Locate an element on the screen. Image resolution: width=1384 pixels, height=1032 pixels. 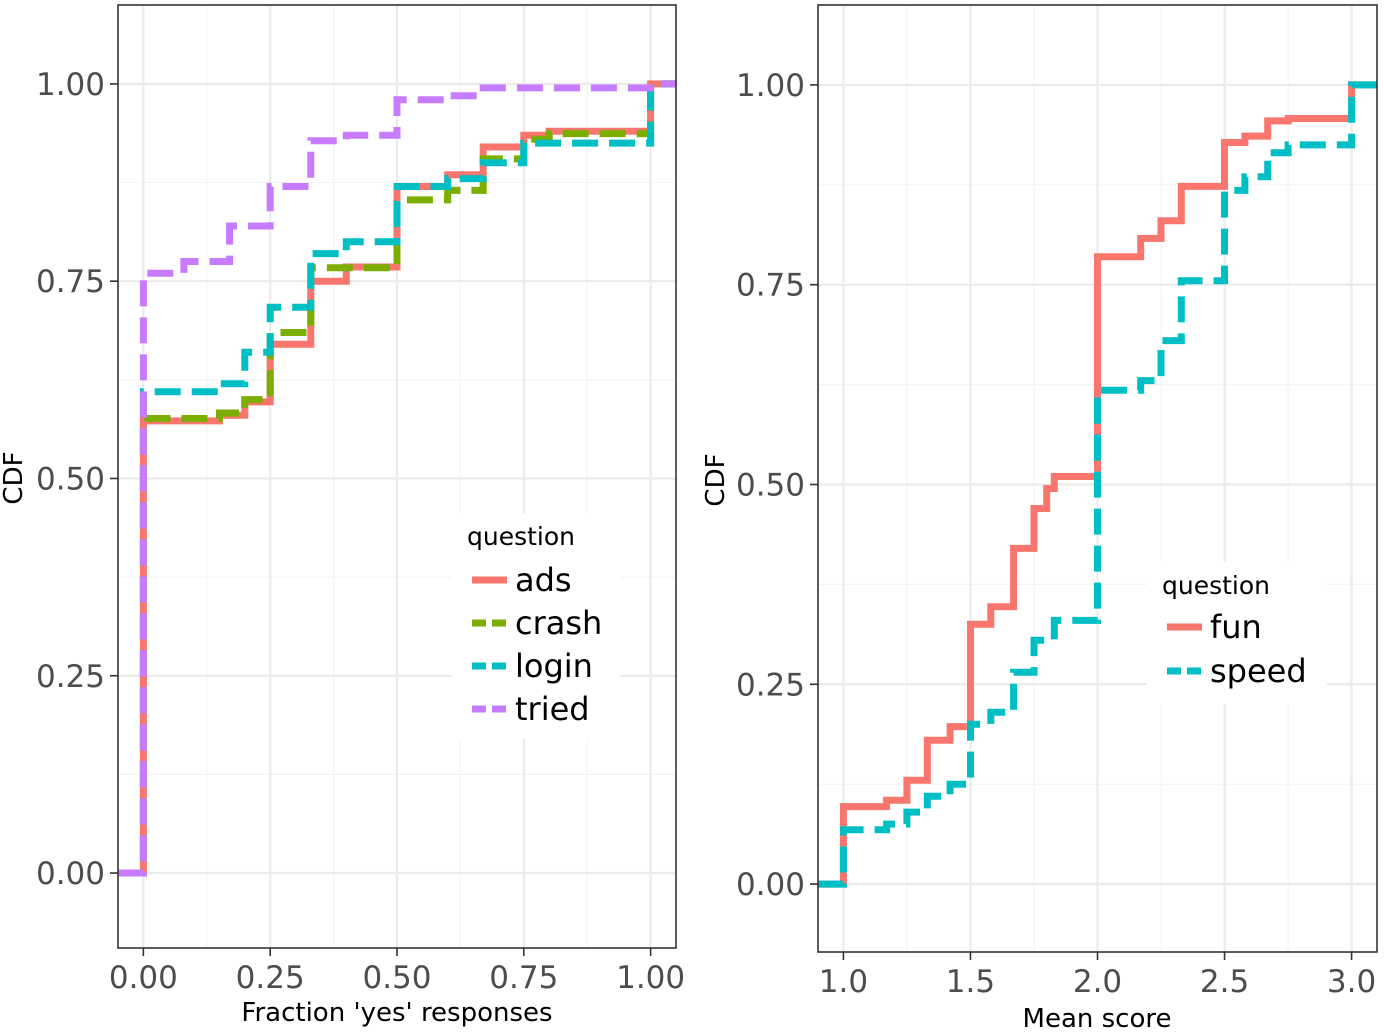
x-tick-label: 2.0 is located at coordinates (1097, 982).